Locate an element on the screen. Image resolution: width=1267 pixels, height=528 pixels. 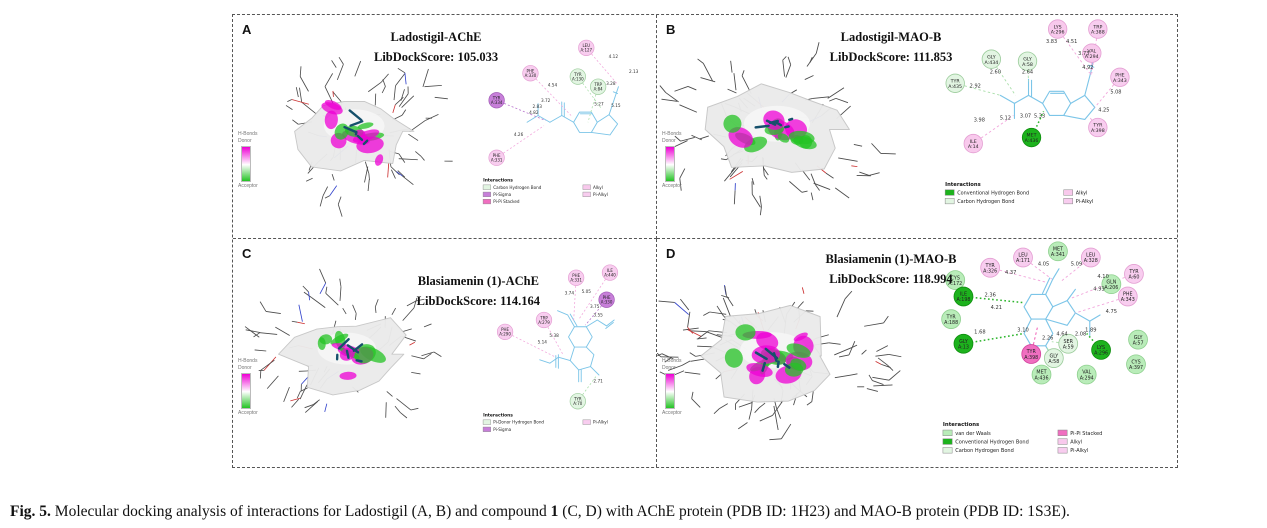
distance-label: 3.55 is located at coordinates (599, 315).